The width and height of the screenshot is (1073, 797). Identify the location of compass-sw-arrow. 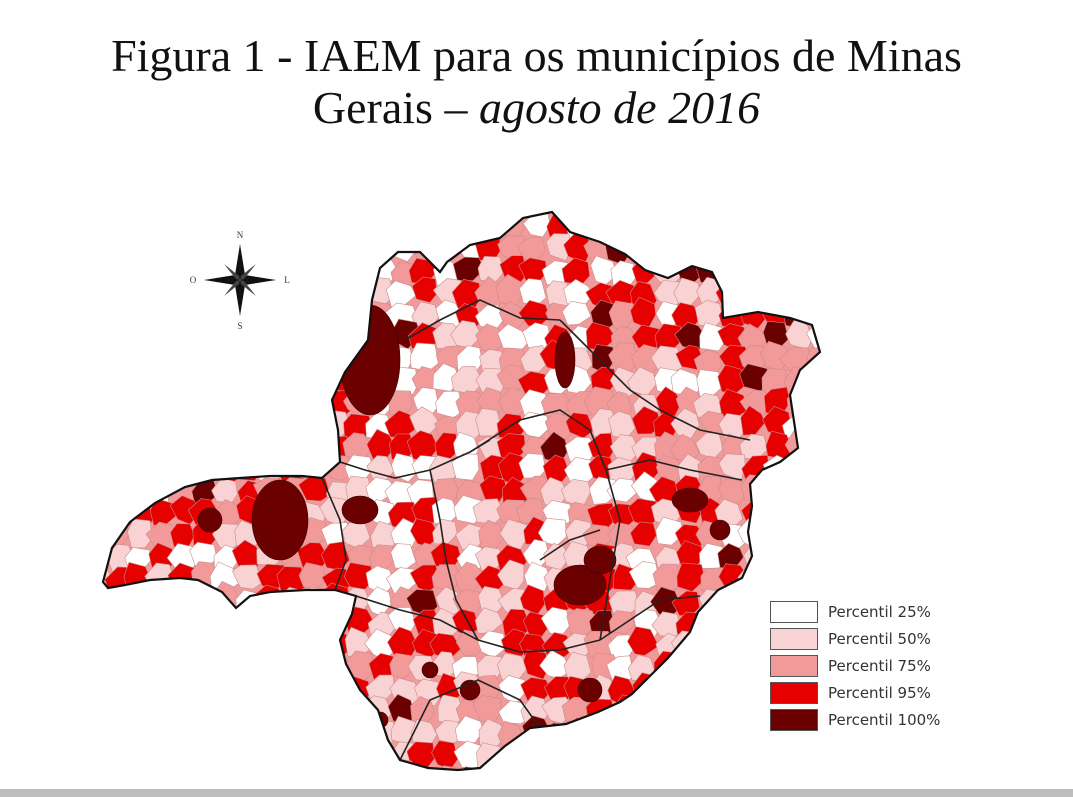
(232, 288).